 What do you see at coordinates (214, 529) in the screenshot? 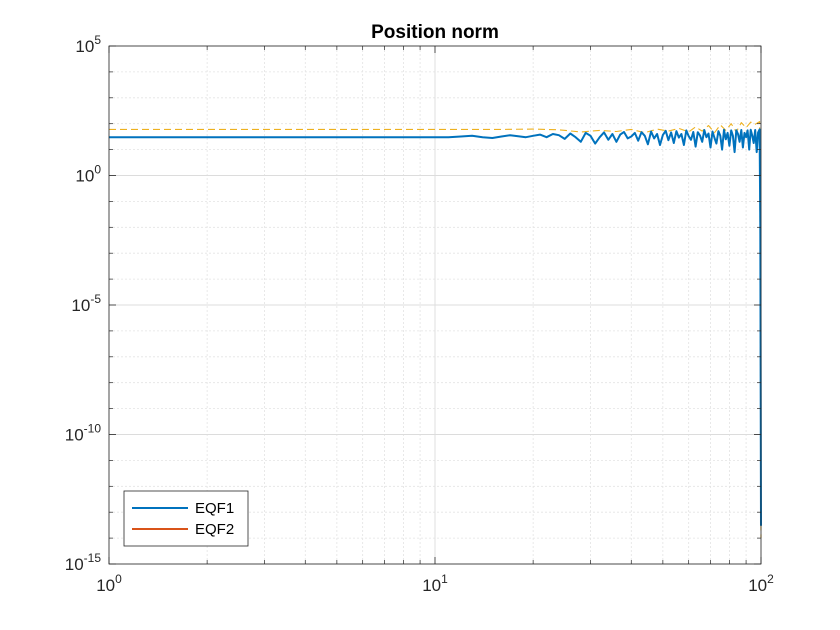
I see `legend-label-eqf2: EQF2` at bounding box center [214, 529].